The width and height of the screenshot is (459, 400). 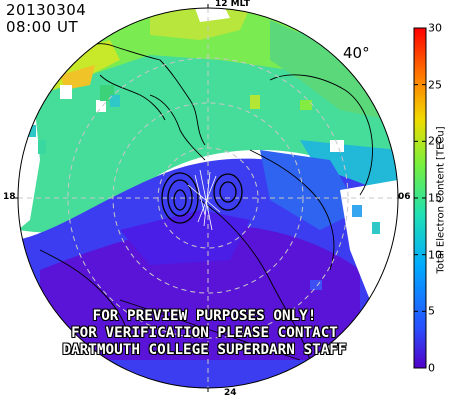 What do you see at coordinates (420, 198) in the screenshot?
I see `colorbar-ticks` at bounding box center [420, 198].